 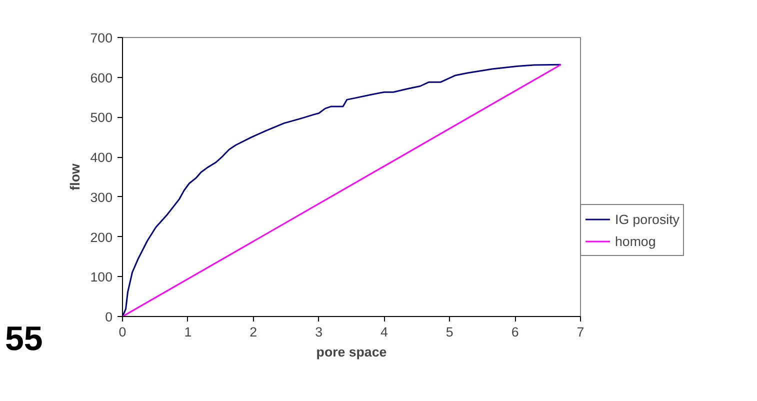 What do you see at coordinates (101, 78) in the screenshot?
I see `y-tick-label: 600` at bounding box center [101, 78].